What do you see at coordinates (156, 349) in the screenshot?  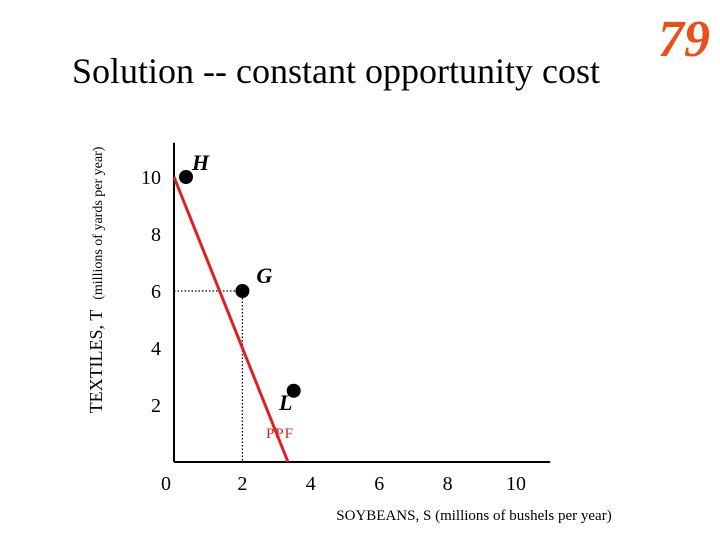 I see `y-tick-label: 4` at bounding box center [156, 349].